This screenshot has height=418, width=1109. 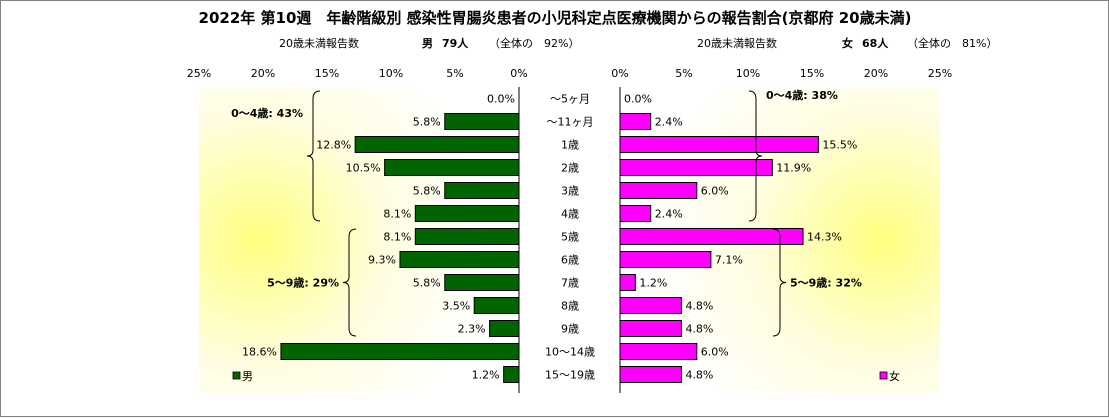 What do you see at coordinates (570, 191) in the screenshot?
I see `category-label: 3歳` at bounding box center [570, 191].